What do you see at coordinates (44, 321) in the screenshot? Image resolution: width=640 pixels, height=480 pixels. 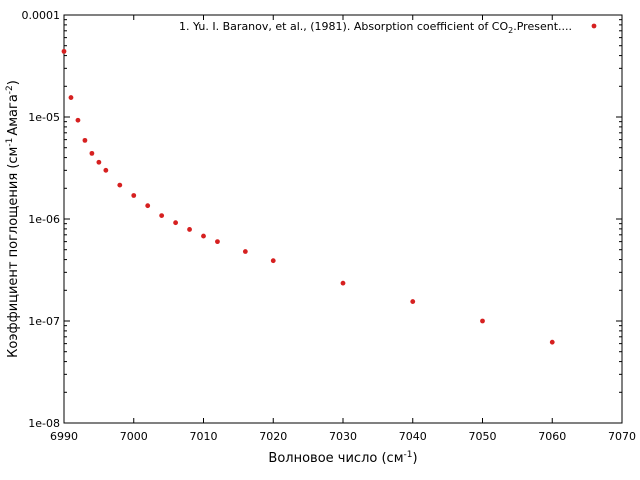 I see `y-tick-label: 1e-07` at bounding box center [44, 321].